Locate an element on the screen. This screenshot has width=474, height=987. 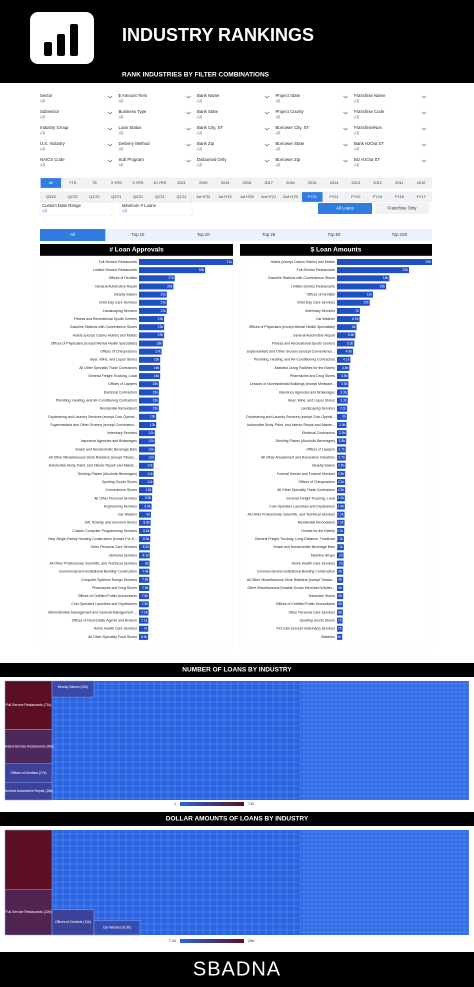
button-label: 2010 is located at coordinates (421, 183).